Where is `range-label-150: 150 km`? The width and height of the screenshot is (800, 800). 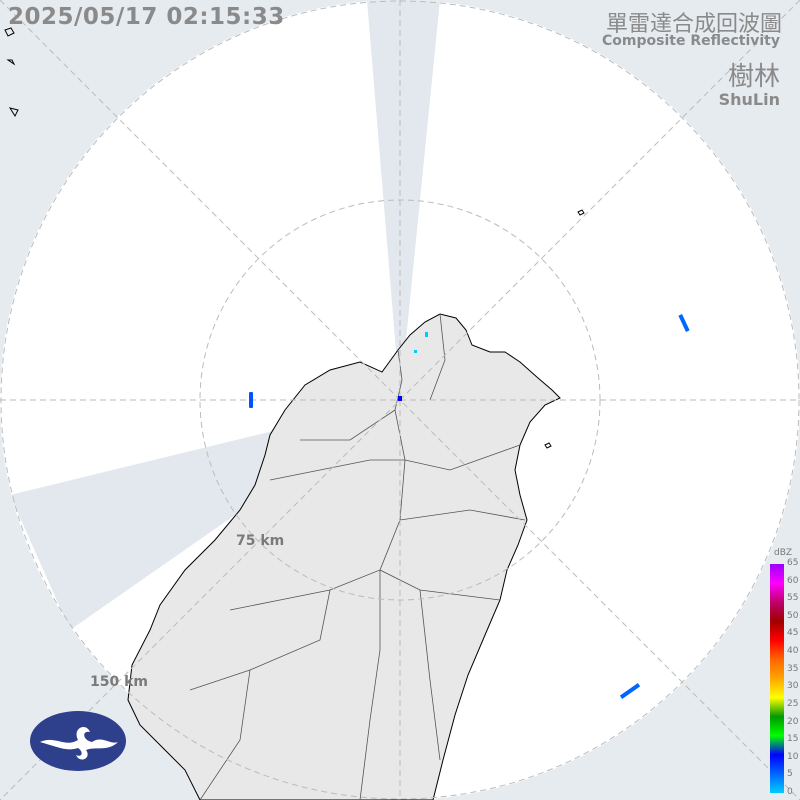
range-label-150: 150 km is located at coordinates (119, 682).